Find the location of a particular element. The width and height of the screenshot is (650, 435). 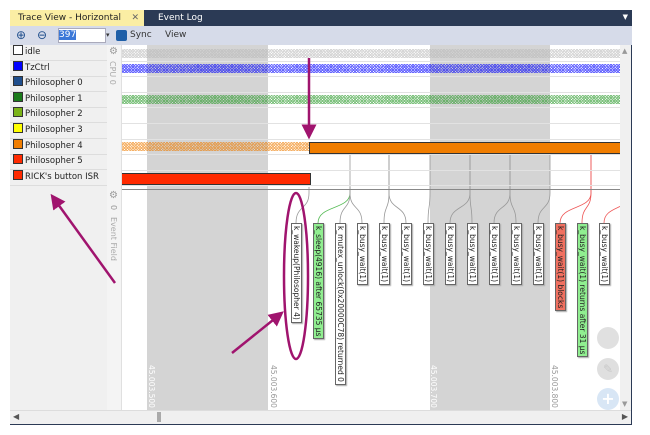

scroll-down-icon: ▼ is located at coordinates (625, 404).